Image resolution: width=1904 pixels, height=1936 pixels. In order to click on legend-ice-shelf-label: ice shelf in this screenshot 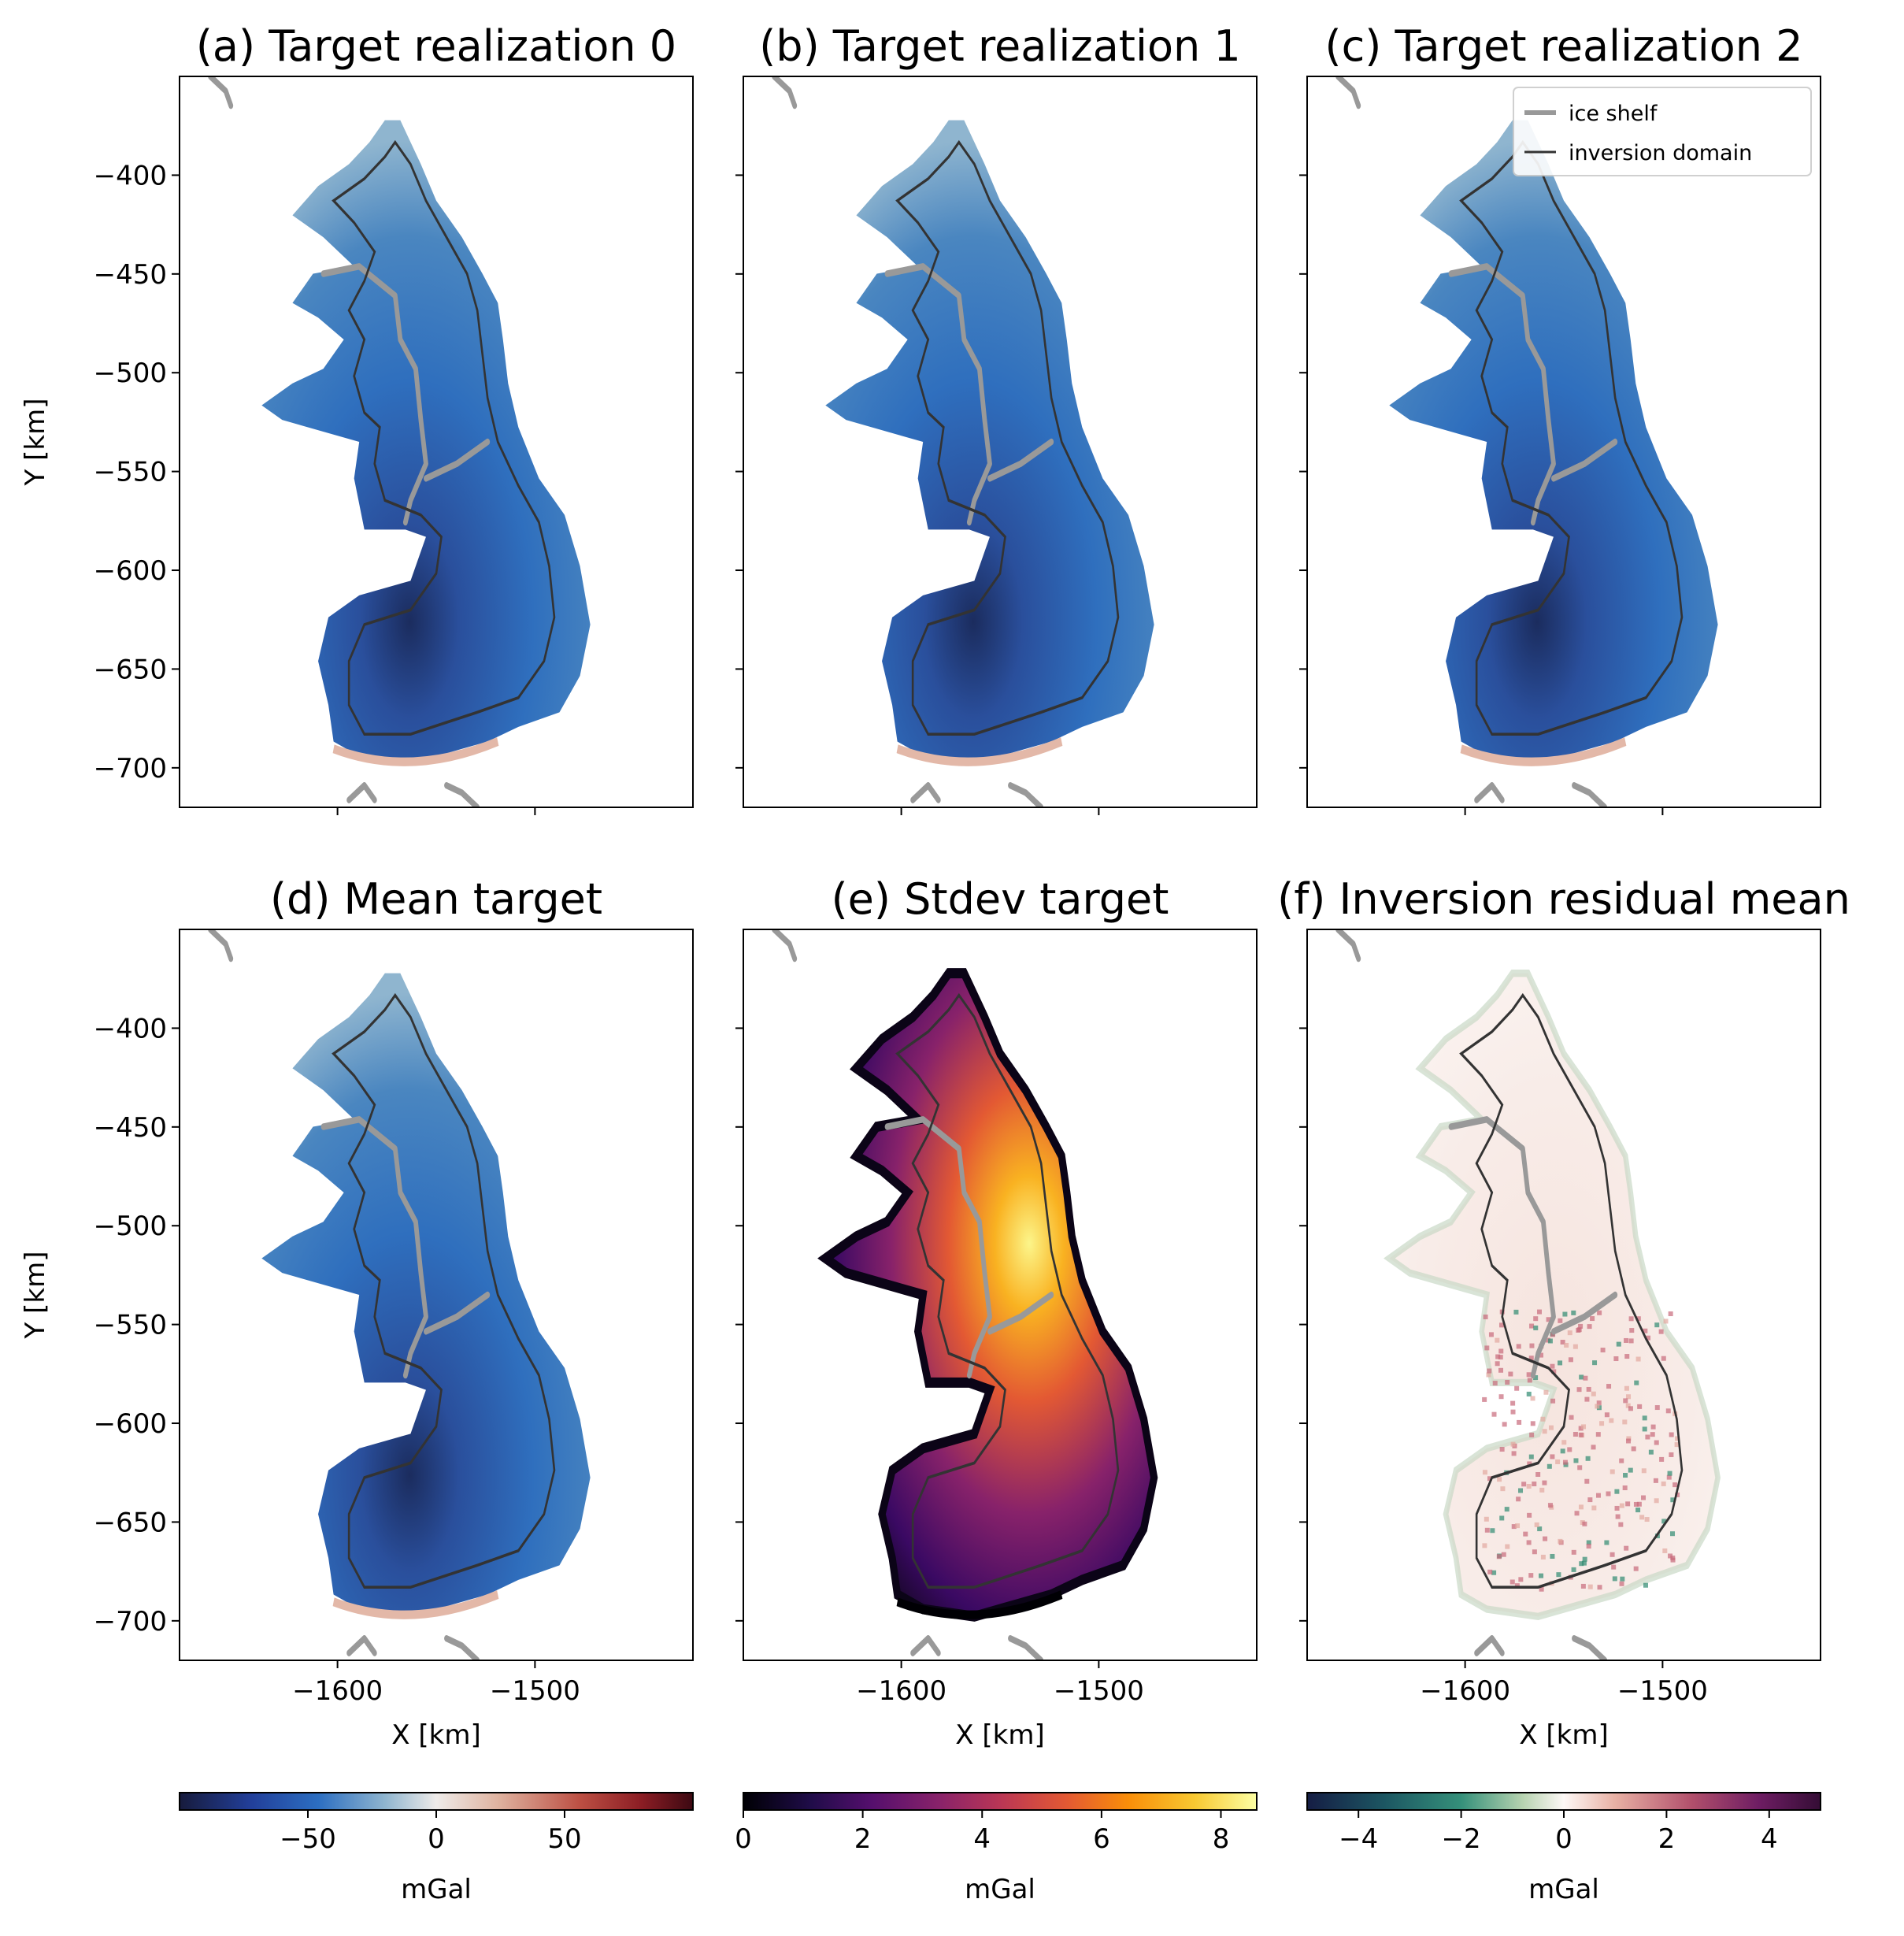, I will do `click(1613, 114)`.